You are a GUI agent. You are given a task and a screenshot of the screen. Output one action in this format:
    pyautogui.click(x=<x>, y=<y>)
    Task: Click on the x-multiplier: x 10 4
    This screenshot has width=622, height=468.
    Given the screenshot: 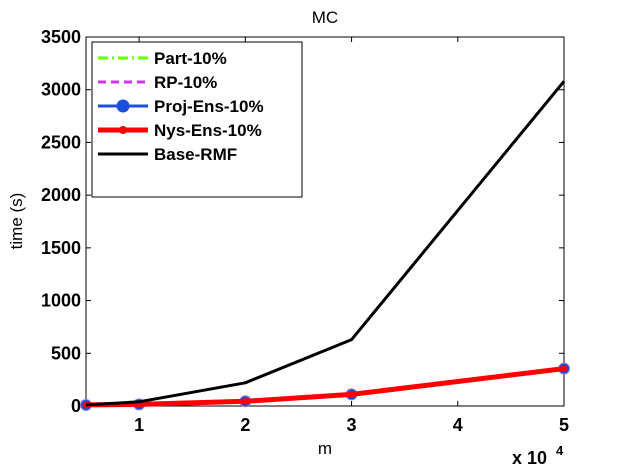 What is the action you would take?
    pyautogui.click(x=538, y=455)
    